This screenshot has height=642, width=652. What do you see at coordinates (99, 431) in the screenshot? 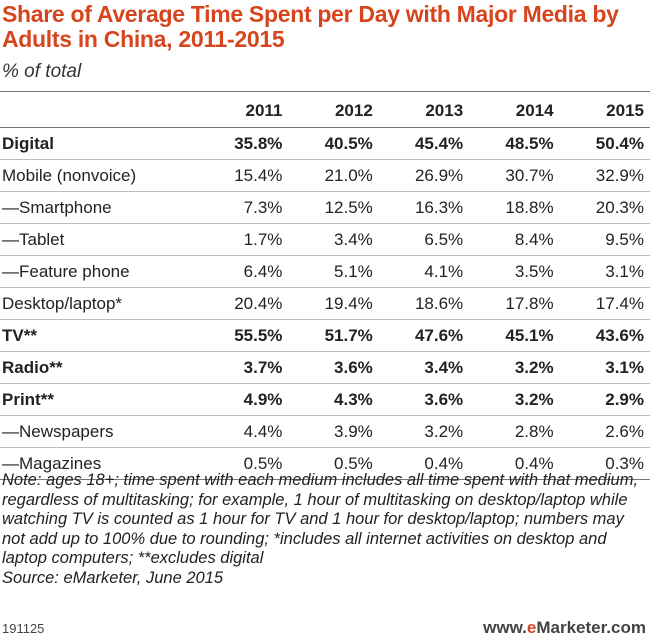
I see `row-label: —Newspapers` at bounding box center [99, 431].